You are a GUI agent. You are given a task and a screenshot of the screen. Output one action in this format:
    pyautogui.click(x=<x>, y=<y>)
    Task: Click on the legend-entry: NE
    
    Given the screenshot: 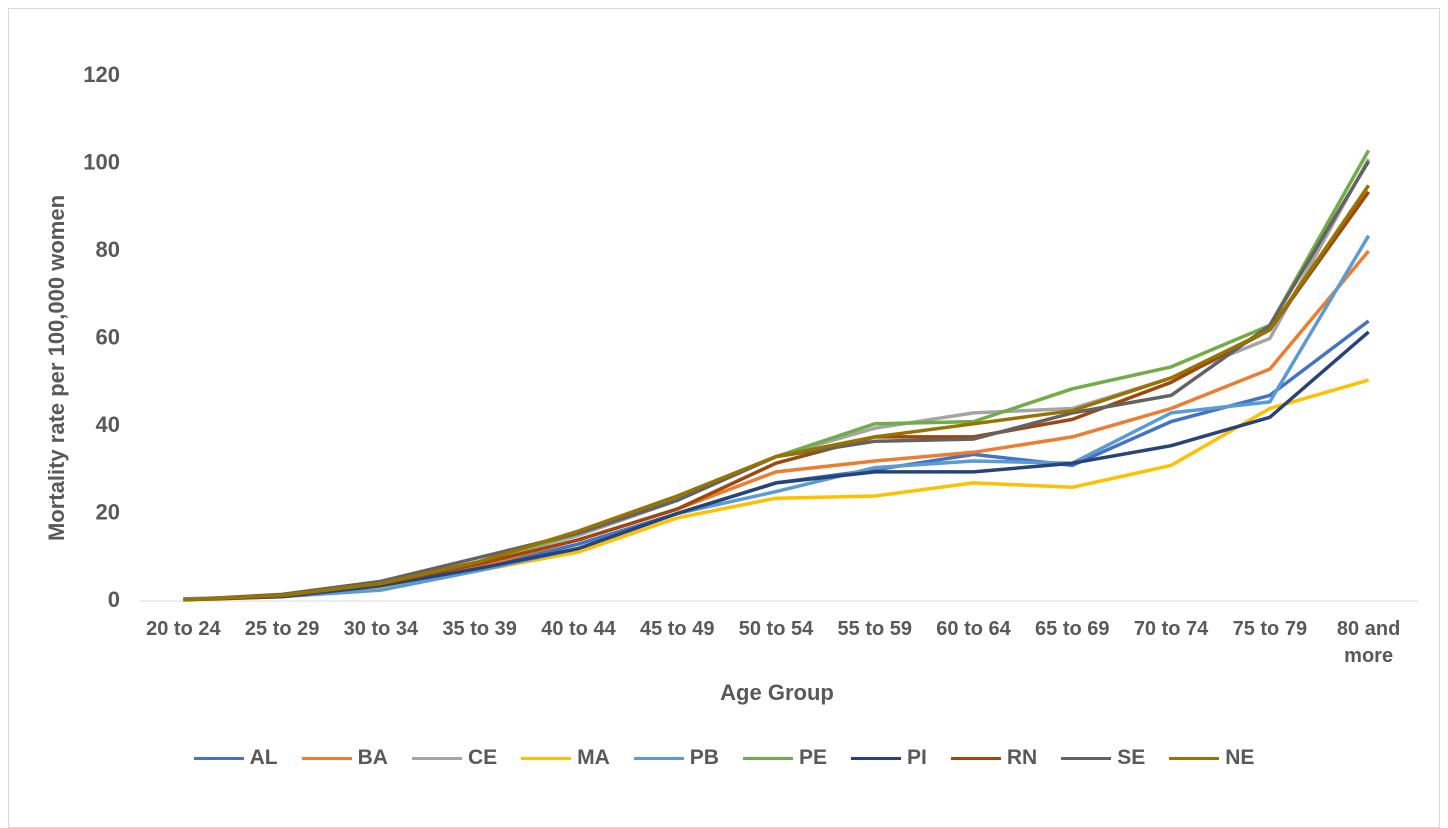 What is the action you would take?
    pyautogui.click(x=1211, y=758)
    